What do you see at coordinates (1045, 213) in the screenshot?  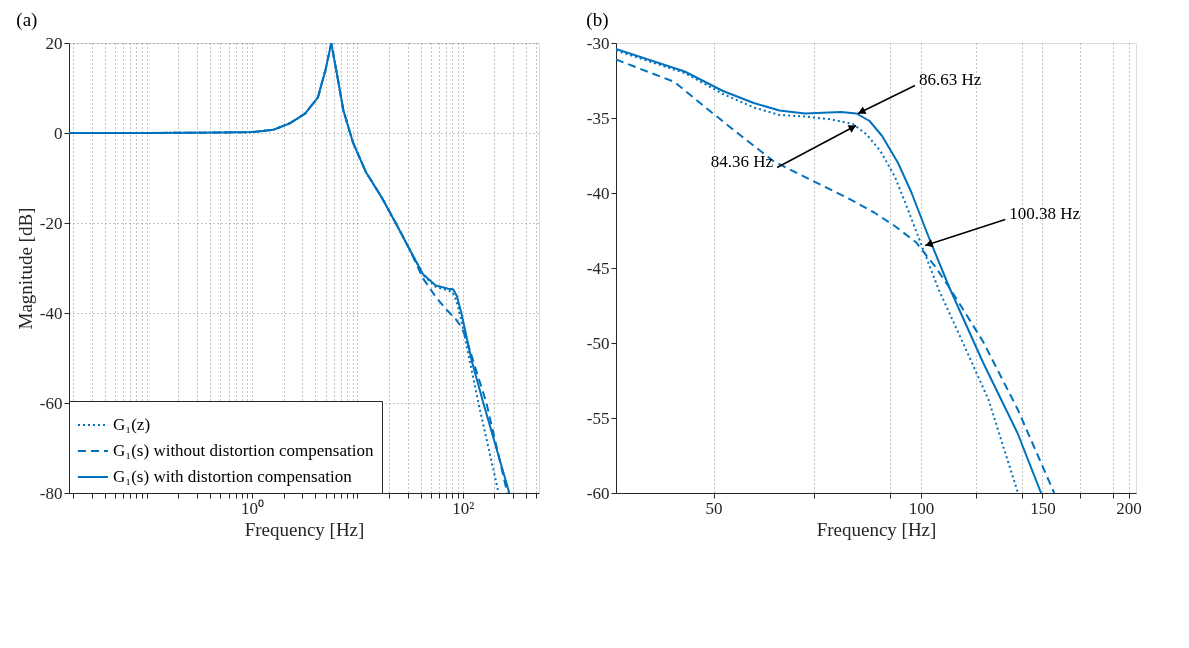 I see `annotation: 100.38 Hz` at bounding box center [1045, 213].